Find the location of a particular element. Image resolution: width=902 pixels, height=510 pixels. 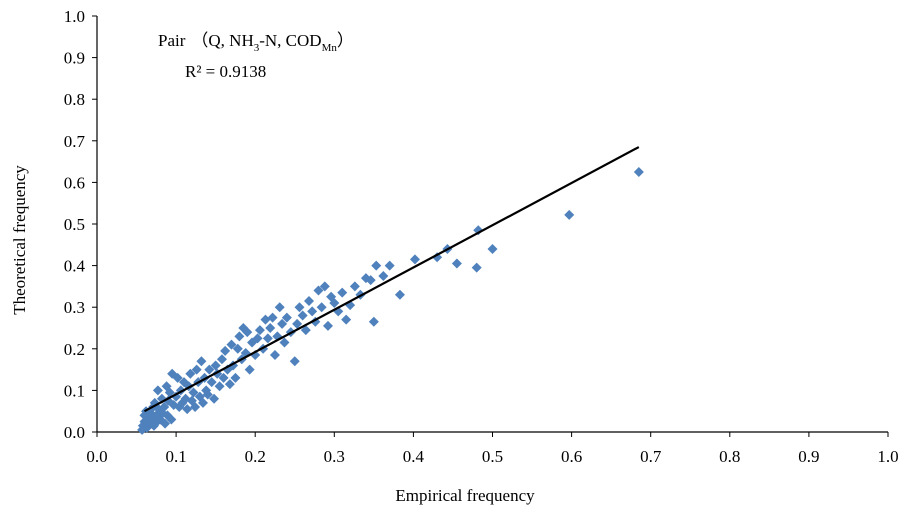

x-tick-label: 0.8 is located at coordinates (729, 456).